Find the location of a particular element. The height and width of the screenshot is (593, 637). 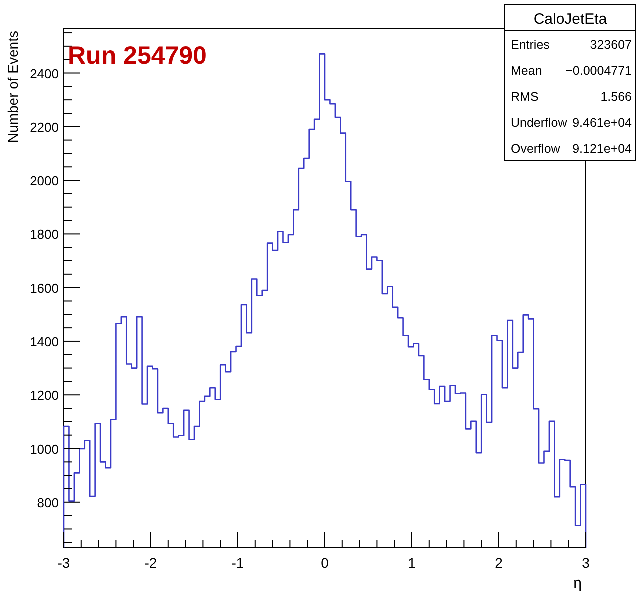

annotation: Run 254790 is located at coordinates (137, 56).